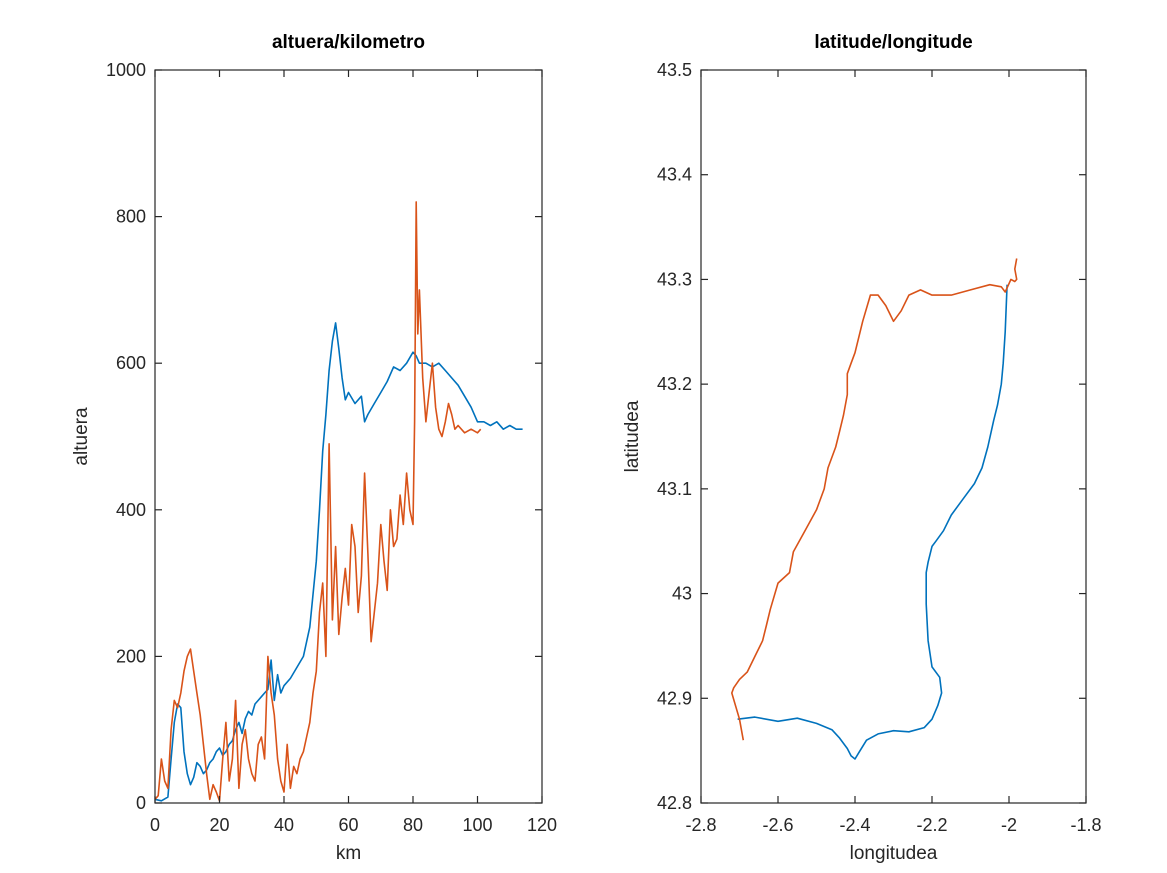 This screenshot has height=873, width=1167. What do you see at coordinates (674, 70) in the screenshot?
I see `y-tick-label-latlon-7: 43.5` at bounding box center [674, 70].